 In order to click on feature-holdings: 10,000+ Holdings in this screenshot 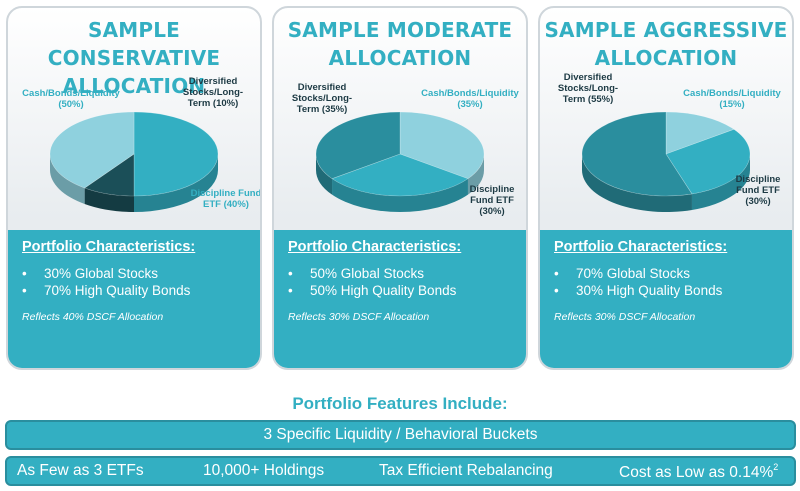, I will do `click(264, 470)`.